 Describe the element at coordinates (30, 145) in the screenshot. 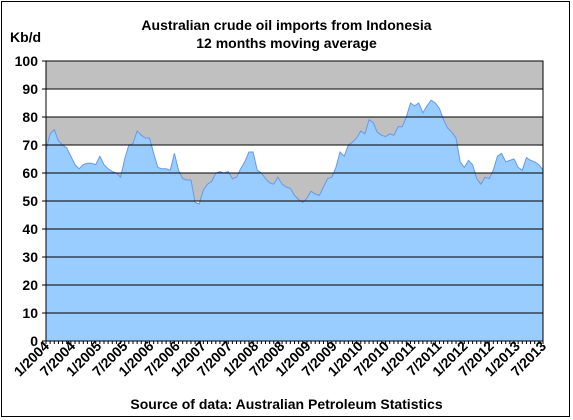

I see `y-tick-label: 70` at that location.